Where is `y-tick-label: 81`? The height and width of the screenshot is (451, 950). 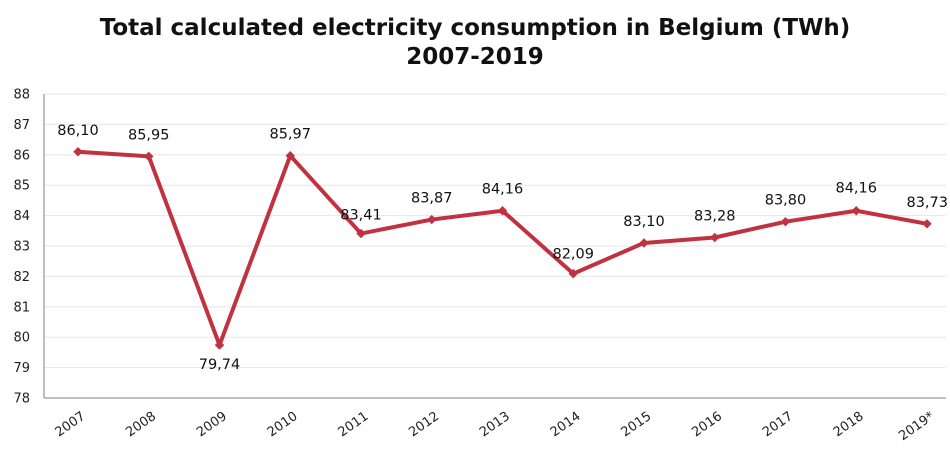
y-tick-label: 81 is located at coordinates (21, 307).